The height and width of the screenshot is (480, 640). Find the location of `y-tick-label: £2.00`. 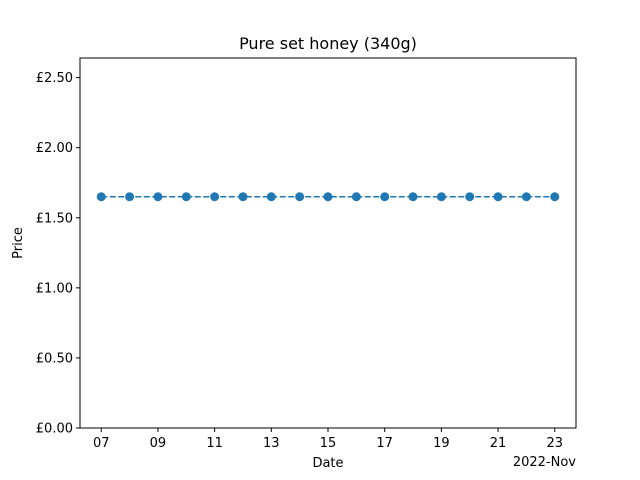

y-tick-label: £2.00 is located at coordinates (54, 148).